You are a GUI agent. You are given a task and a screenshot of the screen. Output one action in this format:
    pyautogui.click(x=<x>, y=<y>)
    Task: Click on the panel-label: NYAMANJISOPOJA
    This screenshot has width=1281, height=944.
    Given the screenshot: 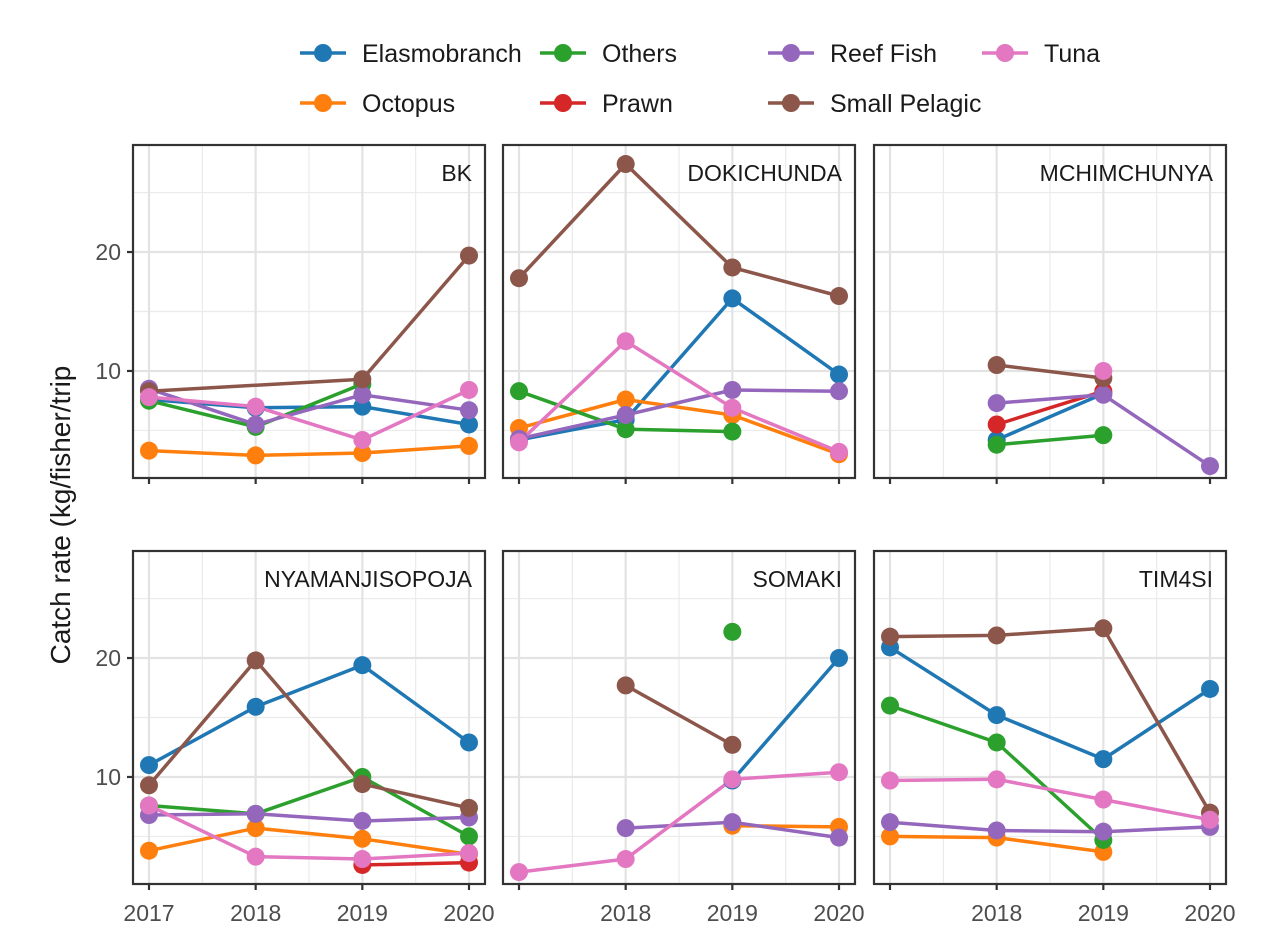 What is the action you would take?
    pyautogui.click(x=368, y=579)
    